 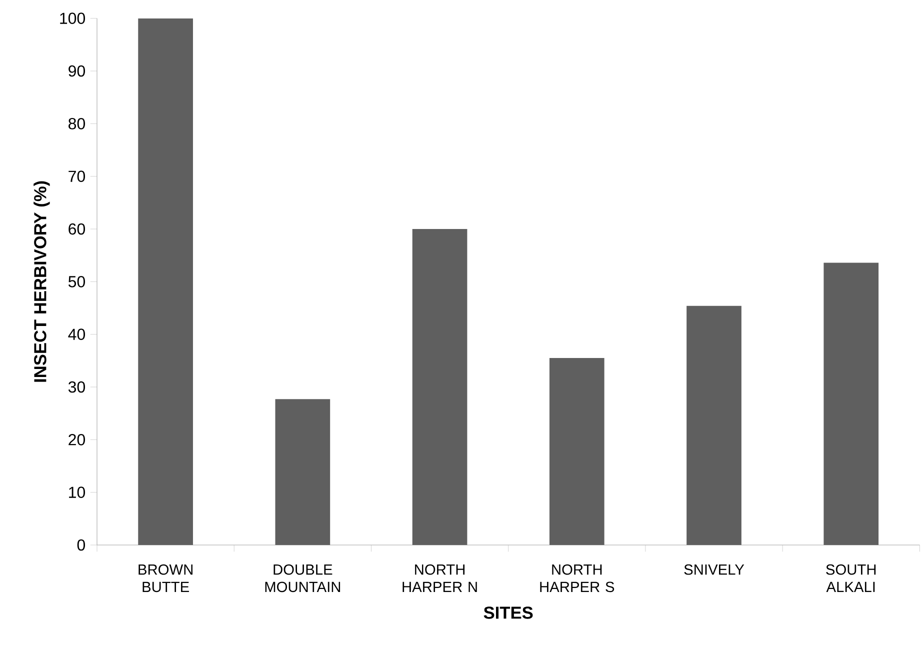 What do you see at coordinates (714, 569) in the screenshot?
I see `x-tick-label: SNIVELY` at bounding box center [714, 569].